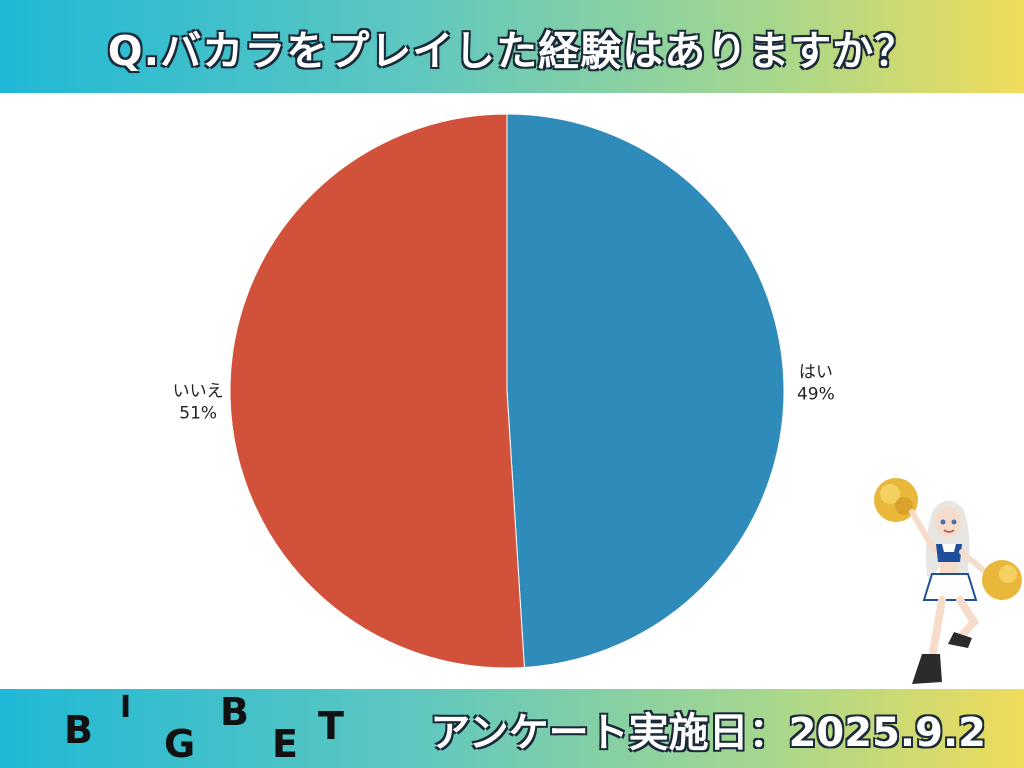 The image size is (1024, 768). Describe the element at coordinates (210, 729) in the screenshot. I see `bigbet-logo: B I G B E T` at that location.